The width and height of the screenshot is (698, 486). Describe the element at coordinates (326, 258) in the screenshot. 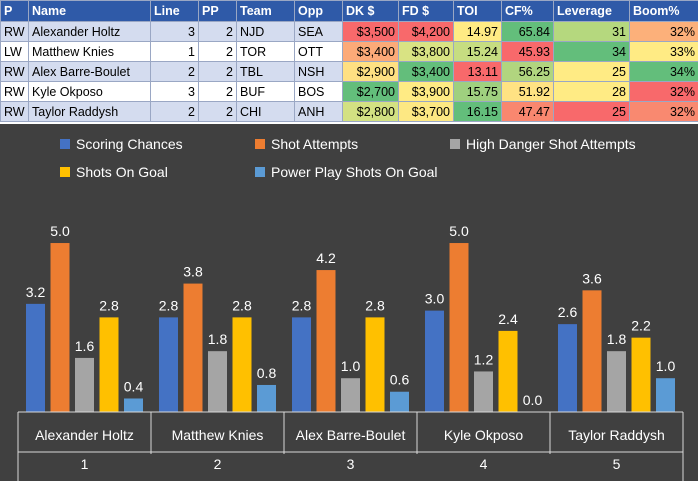

I see `data-label: 4.2` at that location.